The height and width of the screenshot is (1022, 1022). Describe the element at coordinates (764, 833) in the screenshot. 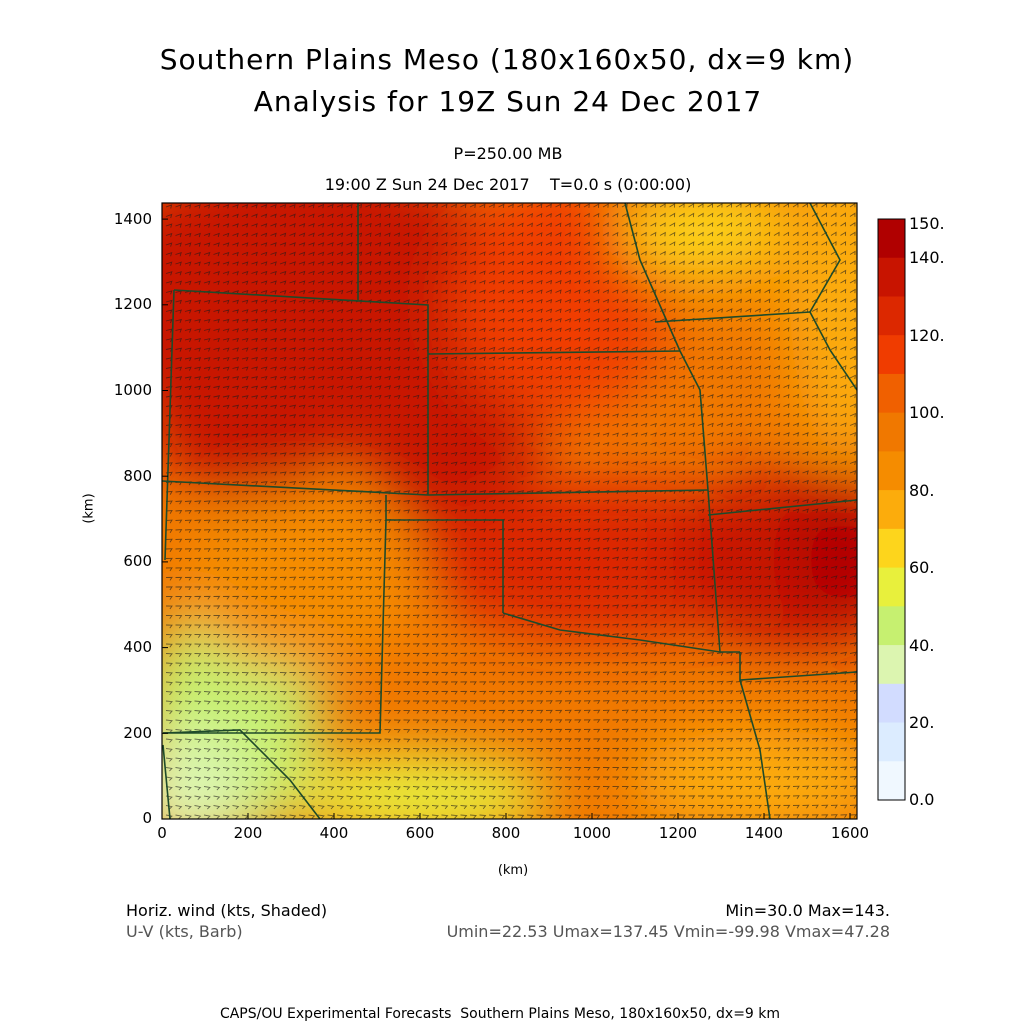

I see `x-tick-label: 1400` at that location.